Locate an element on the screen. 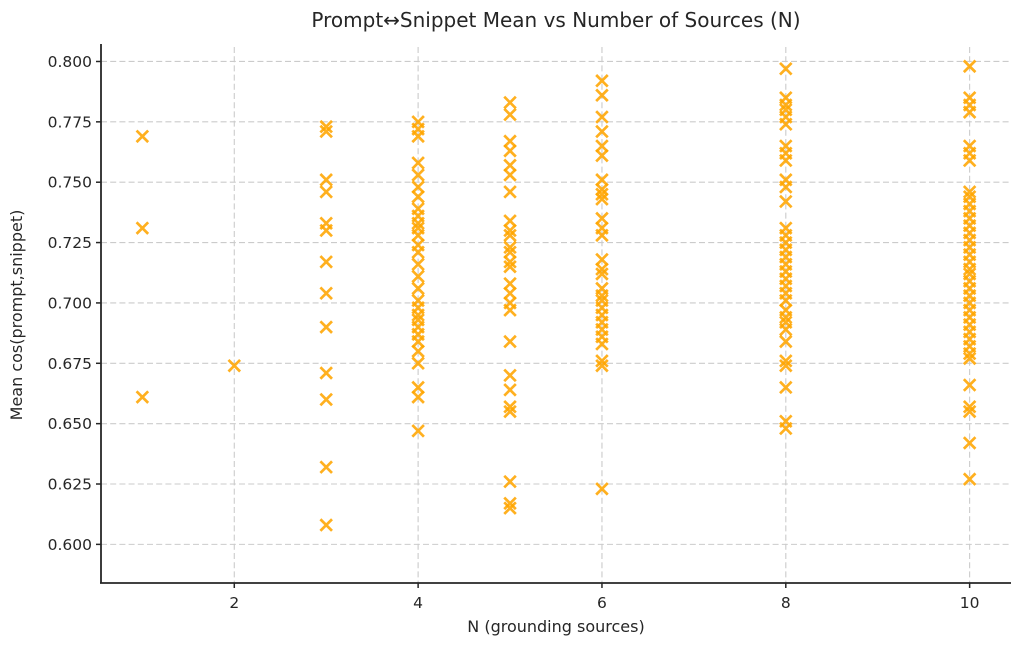 The image size is (1024, 648). y-tick-label: 0.750 is located at coordinates (70, 183).